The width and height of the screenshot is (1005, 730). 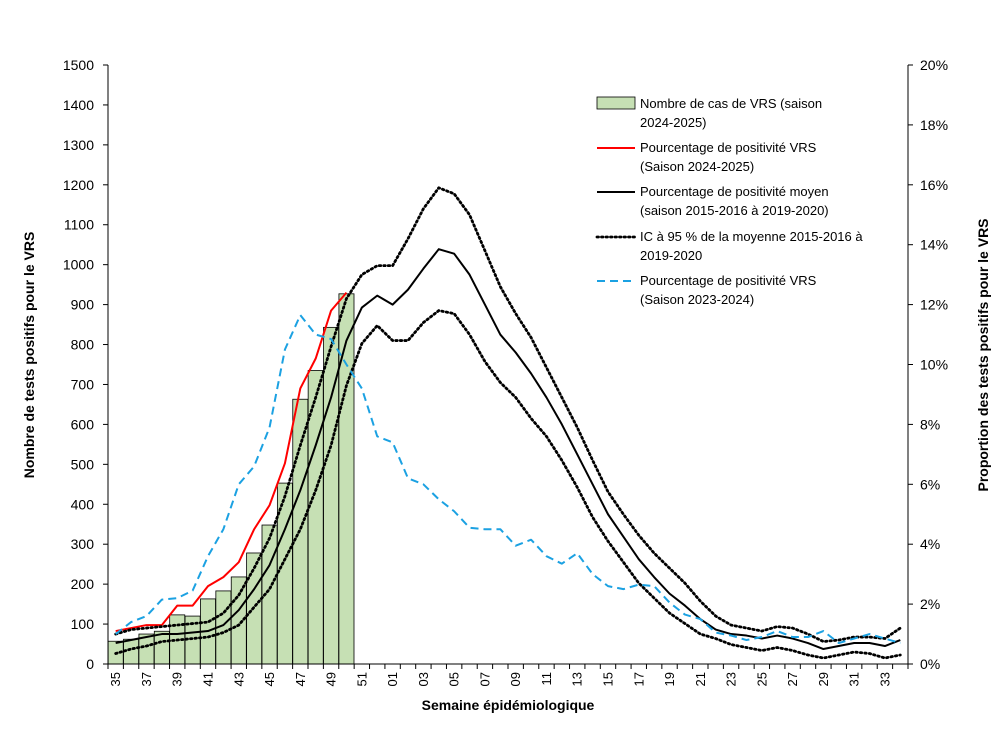 What do you see at coordinates (577, 679) in the screenshot?
I see `x-tick-label: 13` at bounding box center [577, 679].